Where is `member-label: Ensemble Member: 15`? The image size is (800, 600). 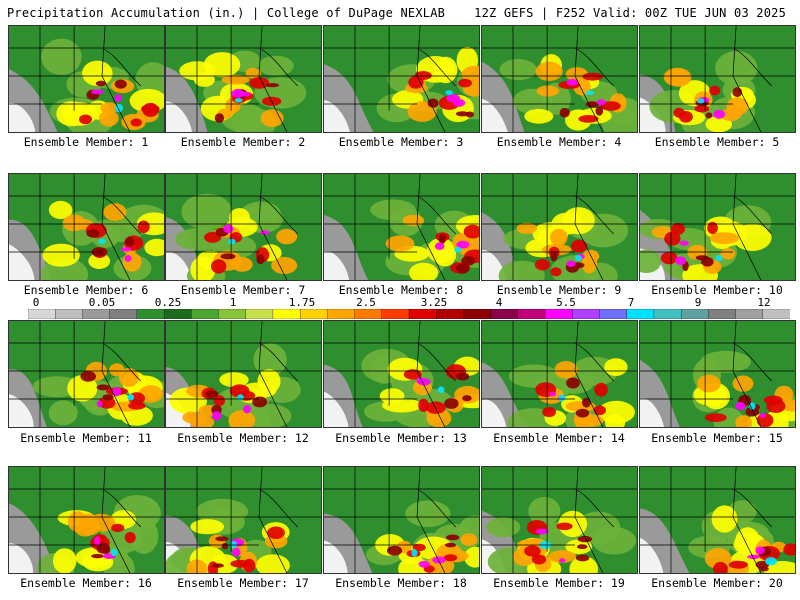 member-label: Ensemble Member: 15 is located at coordinates (717, 438).